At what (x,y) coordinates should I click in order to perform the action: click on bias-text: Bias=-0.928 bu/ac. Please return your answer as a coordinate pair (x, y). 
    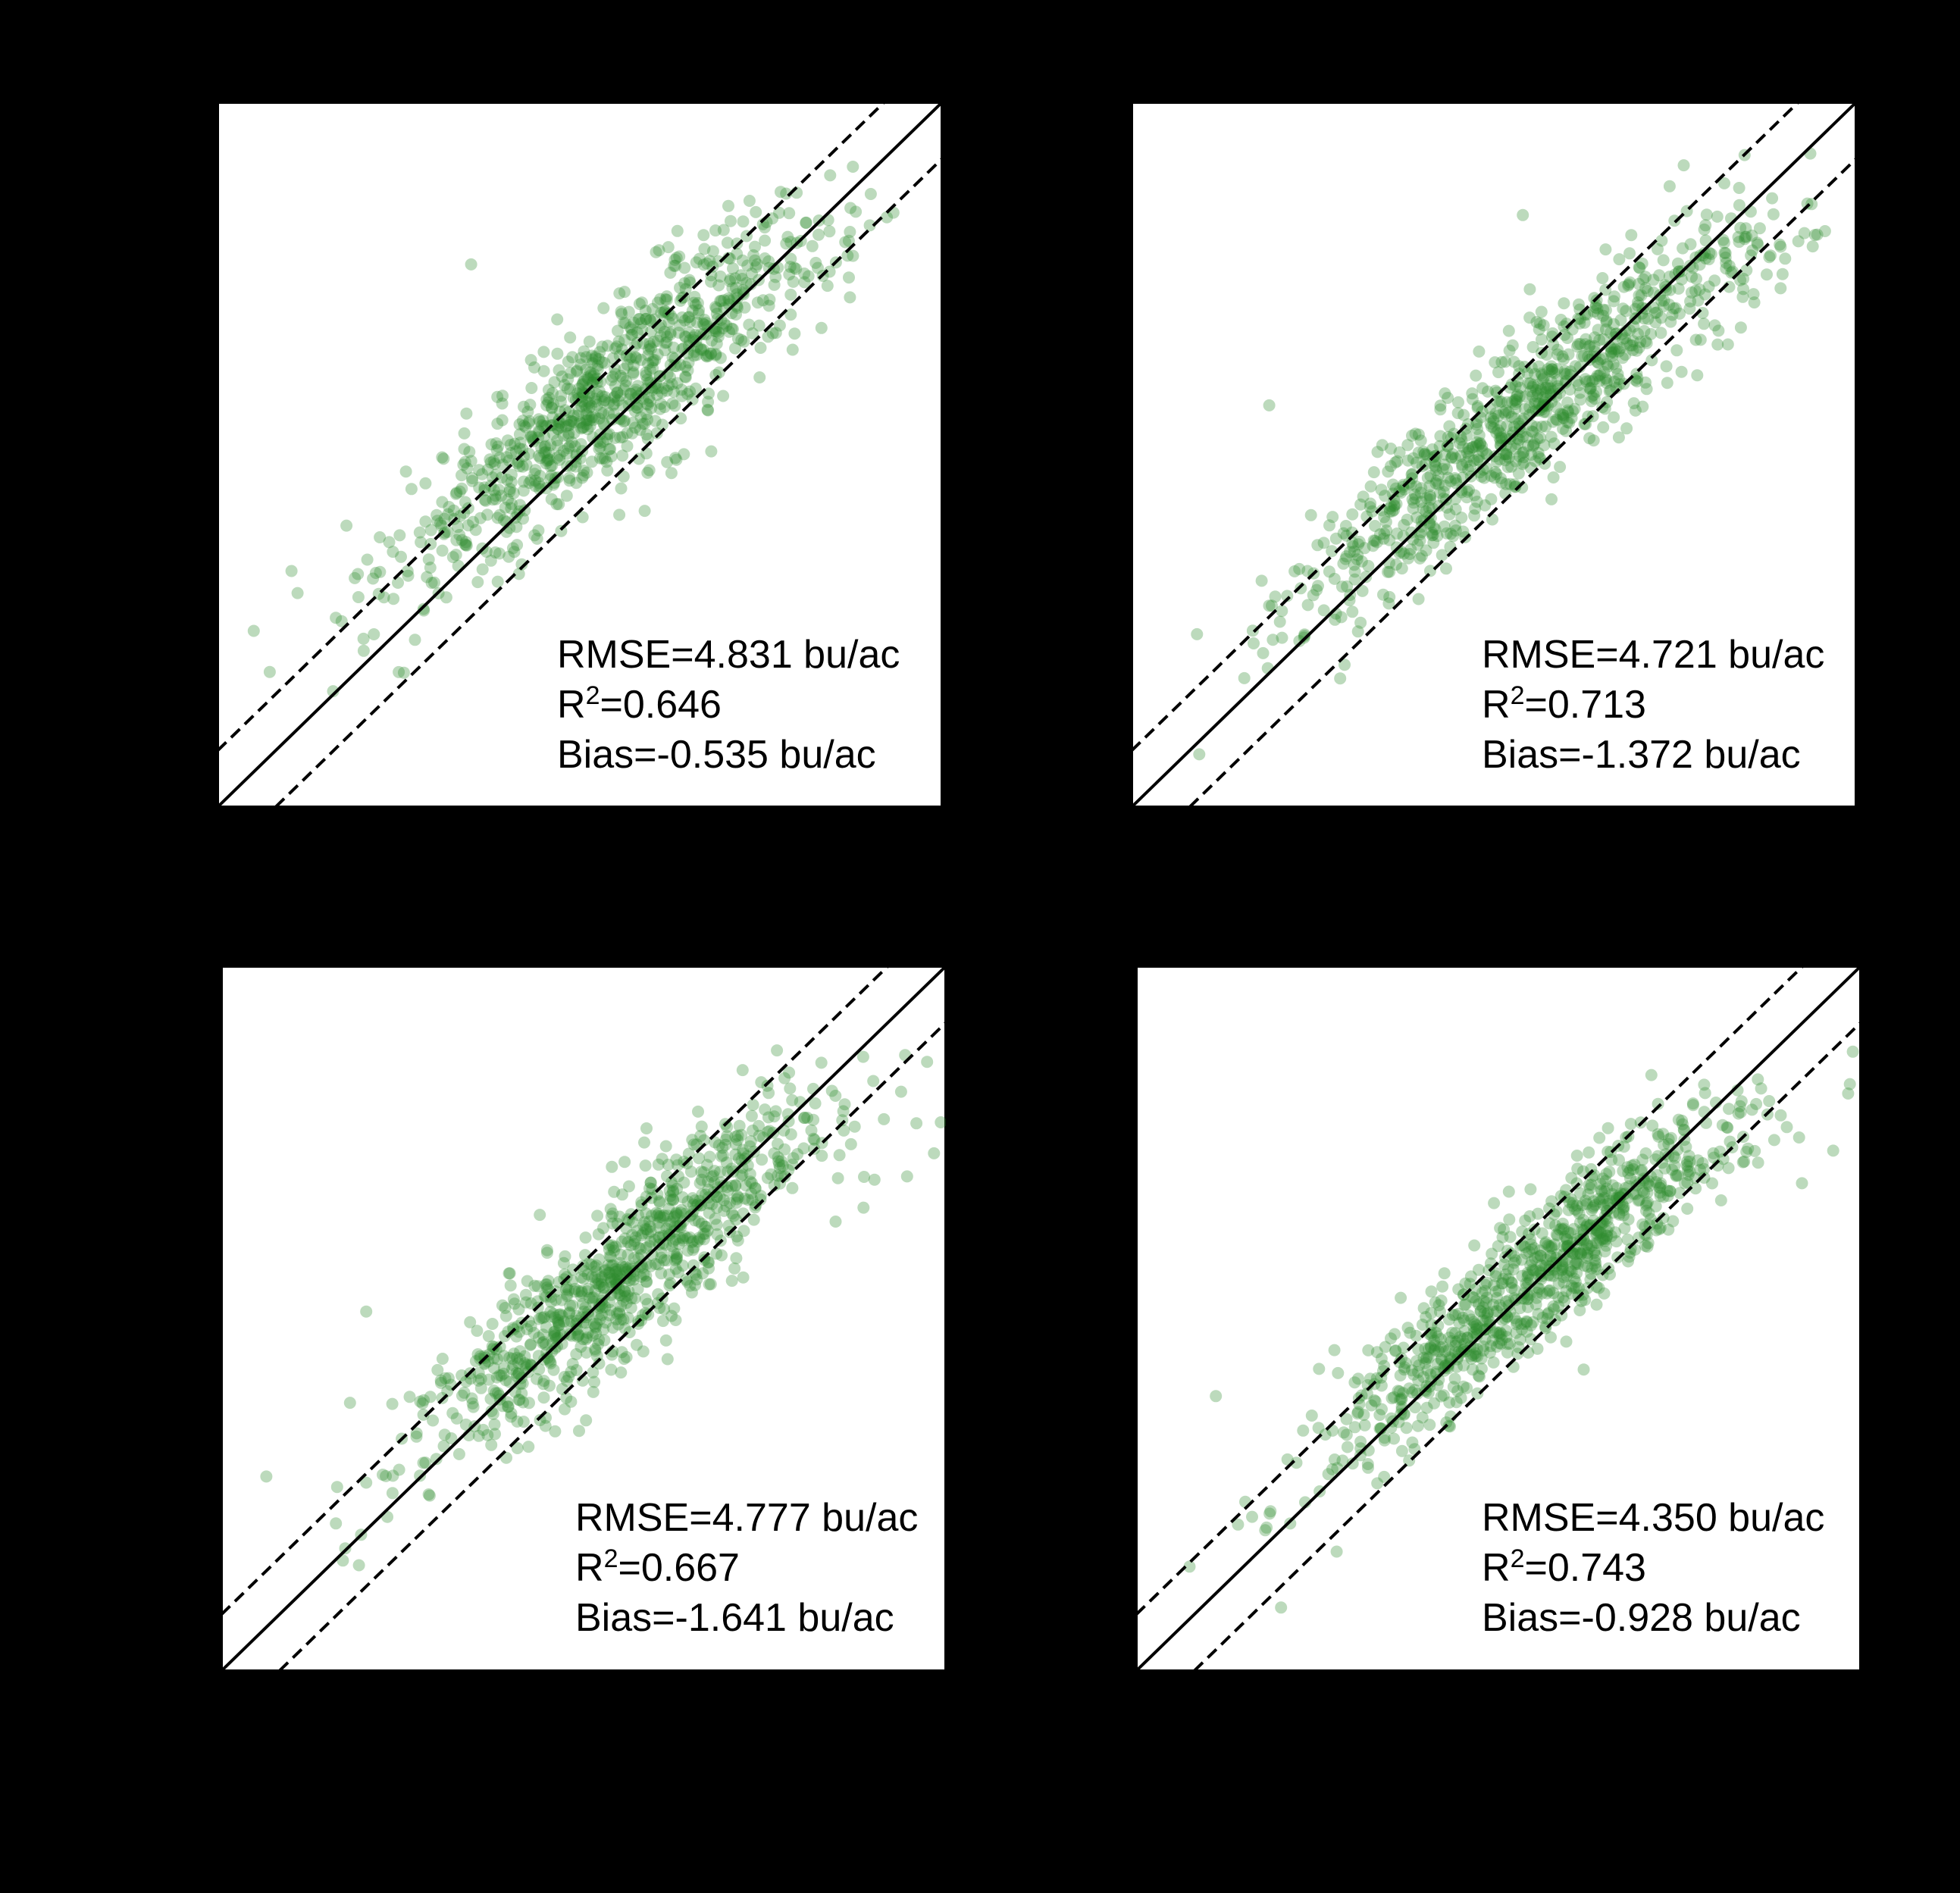
    Looking at the image, I should click on (1641, 1618).